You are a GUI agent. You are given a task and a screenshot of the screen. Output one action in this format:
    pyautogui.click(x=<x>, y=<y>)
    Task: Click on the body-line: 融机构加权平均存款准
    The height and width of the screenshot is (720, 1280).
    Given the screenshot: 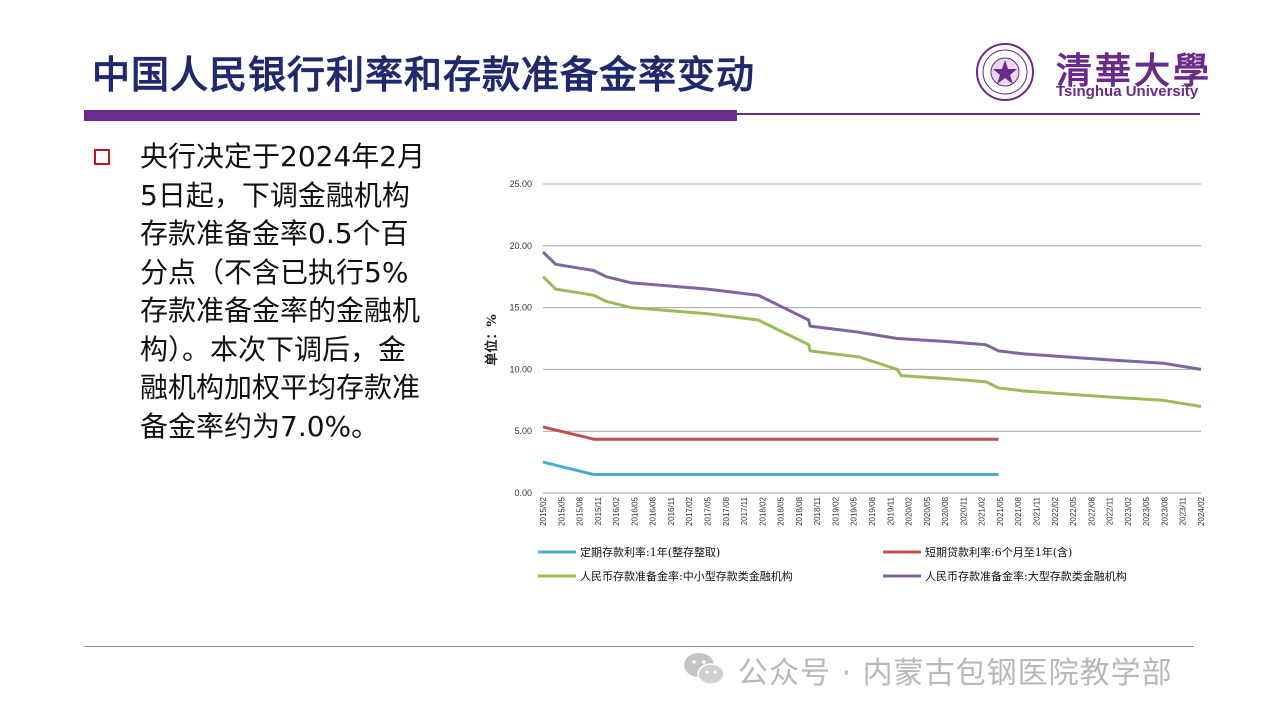 What is the action you would take?
    pyautogui.click(x=280, y=387)
    